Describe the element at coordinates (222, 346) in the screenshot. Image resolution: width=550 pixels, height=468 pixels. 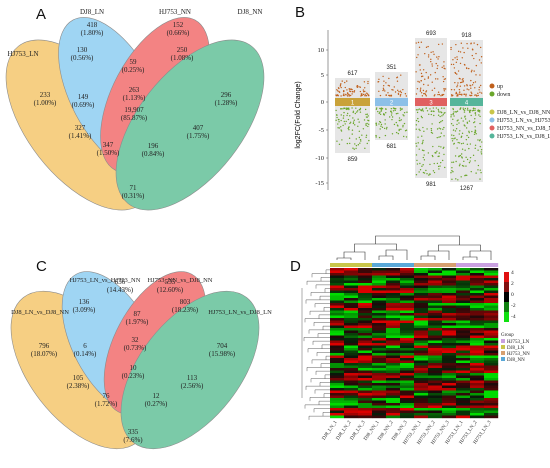
I see `venn-c-region-count: 704` at that location.